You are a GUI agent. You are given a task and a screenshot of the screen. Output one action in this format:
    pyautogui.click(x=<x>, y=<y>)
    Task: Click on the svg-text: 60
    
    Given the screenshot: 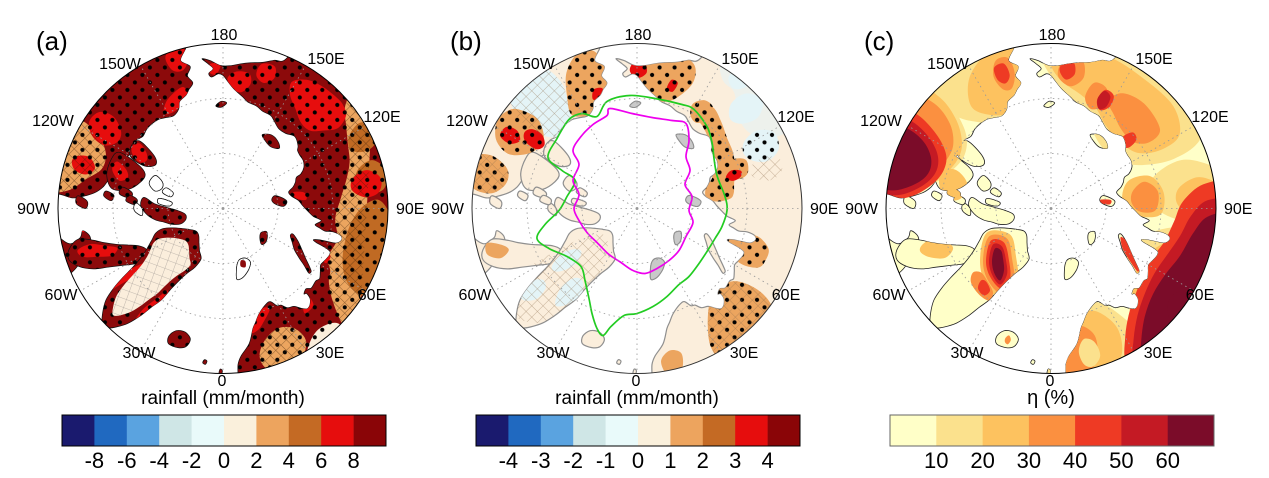 What is the action you would take?
    pyautogui.click(x=1167, y=460)
    